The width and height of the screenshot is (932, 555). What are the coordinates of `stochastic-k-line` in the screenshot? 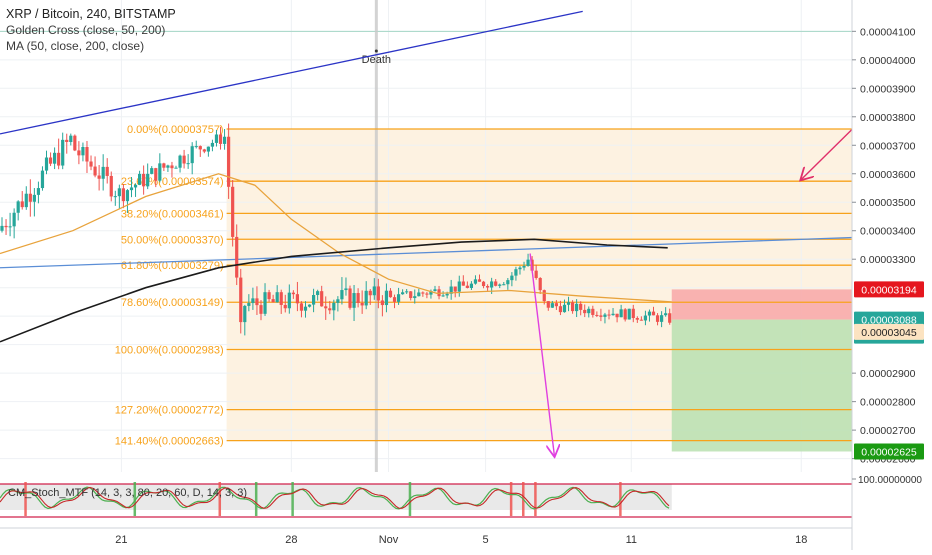 It's located at (335, 498).